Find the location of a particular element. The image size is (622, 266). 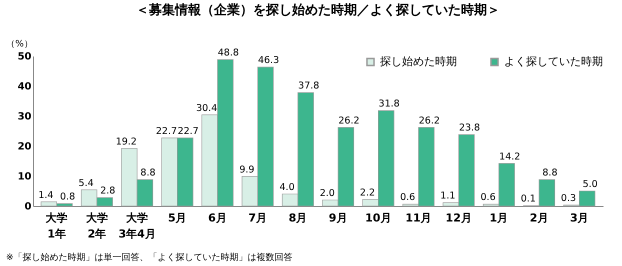

data-label: 0.8 is located at coordinates (68, 197).